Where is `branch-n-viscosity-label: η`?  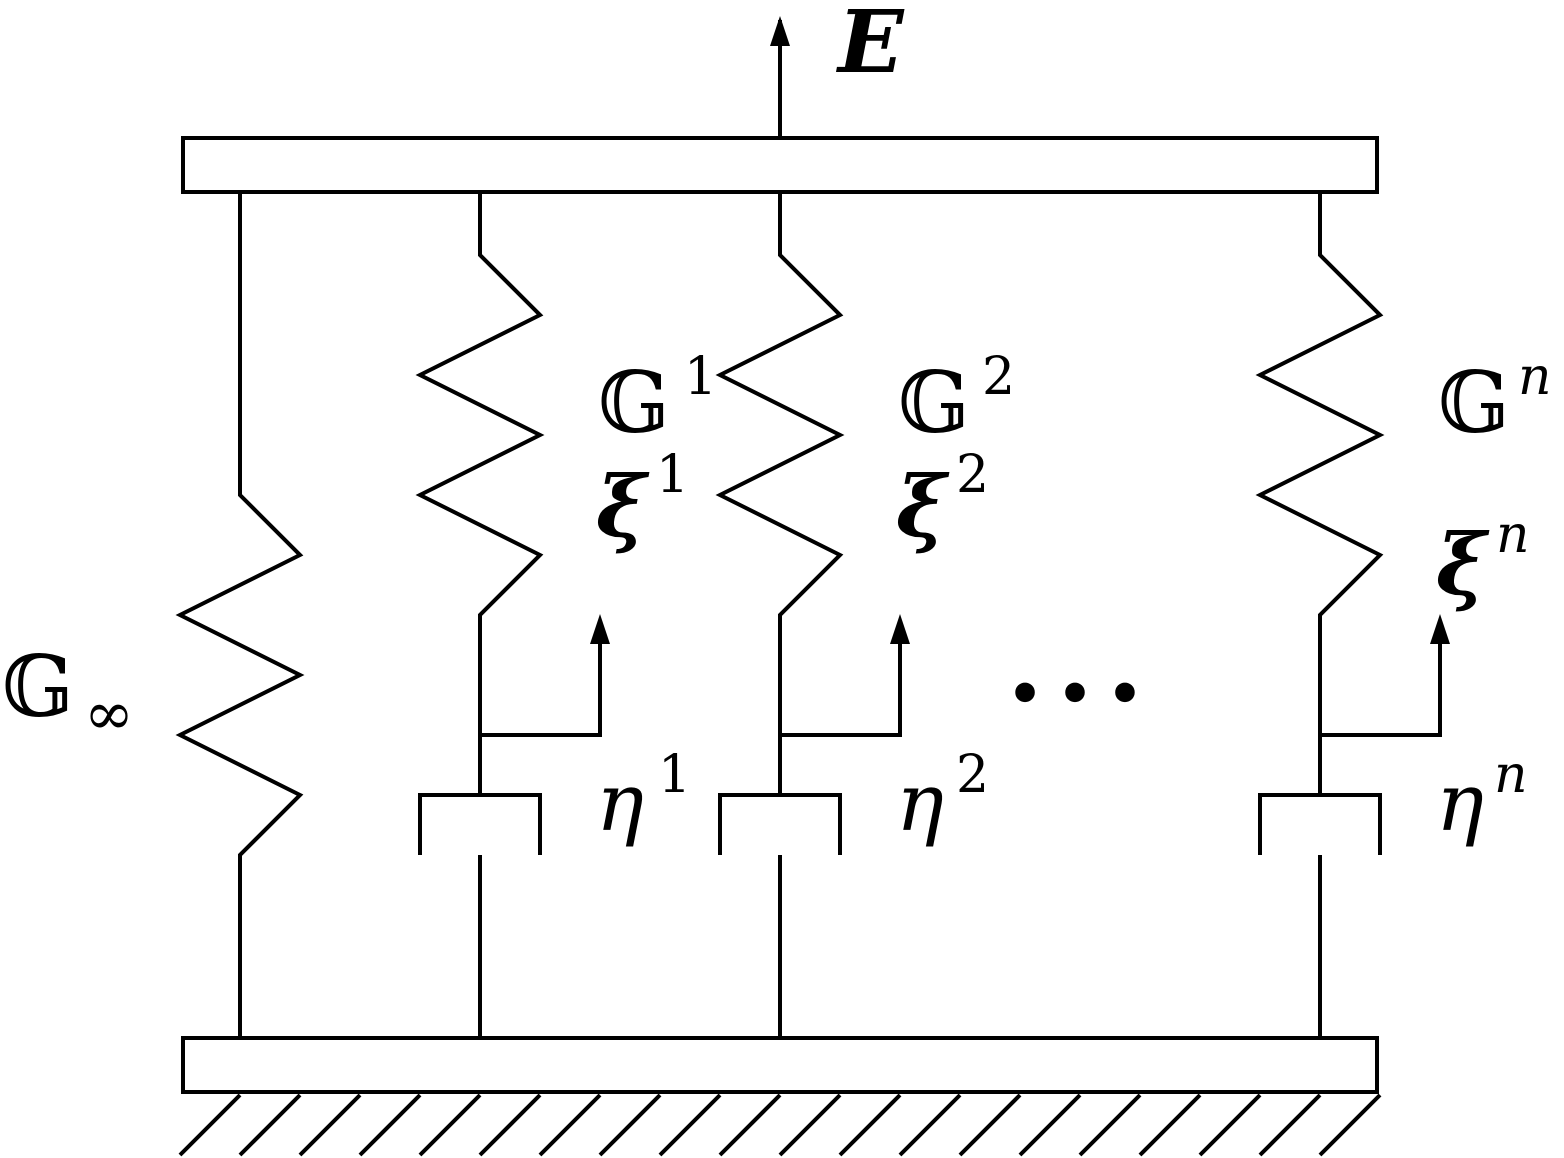 branch-n-viscosity-label: η is located at coordinates (1460, 802).